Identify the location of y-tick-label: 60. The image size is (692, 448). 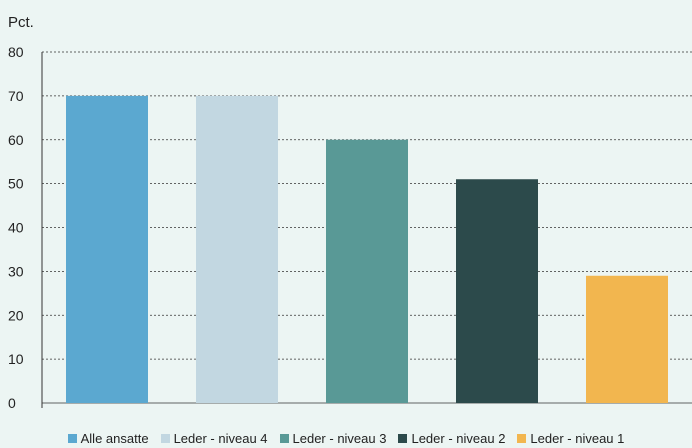
(16, 140).